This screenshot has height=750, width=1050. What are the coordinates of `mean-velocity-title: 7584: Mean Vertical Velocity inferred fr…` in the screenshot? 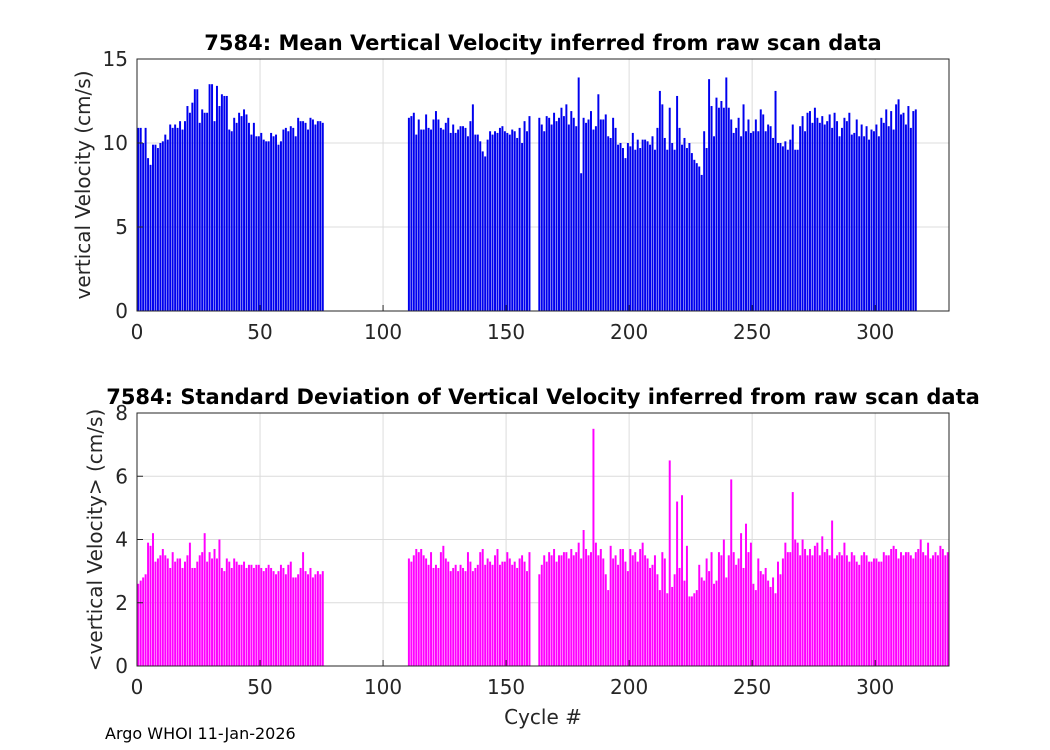 It's located at (542, 43).